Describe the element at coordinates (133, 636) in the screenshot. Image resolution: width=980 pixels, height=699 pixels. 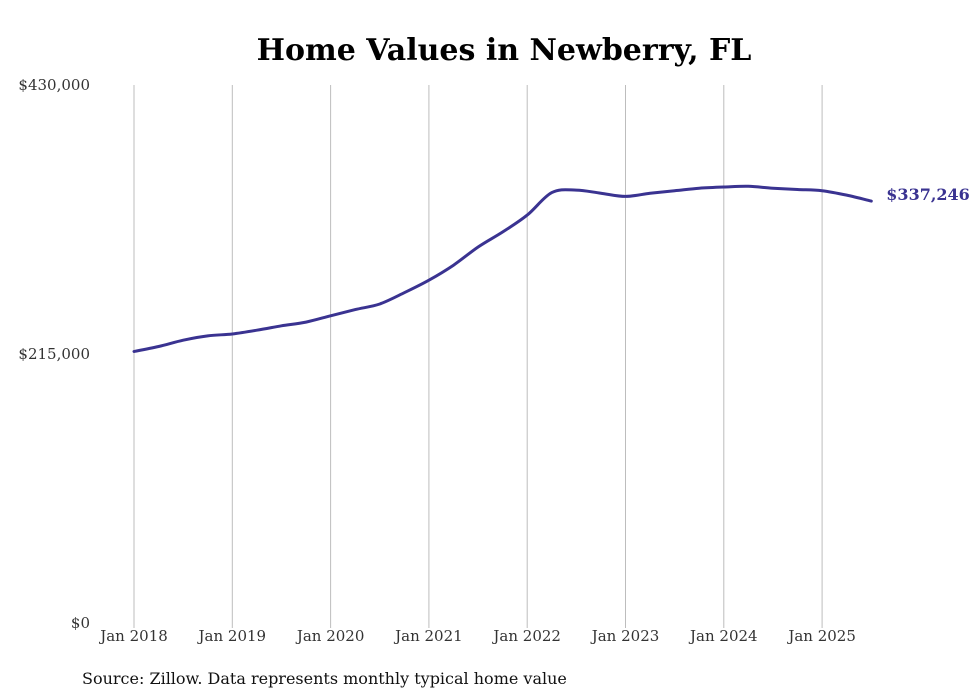
I see `x-tick-label: Jan 2018` at that location.